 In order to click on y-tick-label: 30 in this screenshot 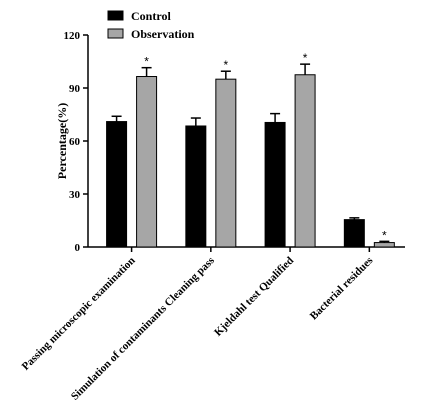, I will do `click(75, 195)`.